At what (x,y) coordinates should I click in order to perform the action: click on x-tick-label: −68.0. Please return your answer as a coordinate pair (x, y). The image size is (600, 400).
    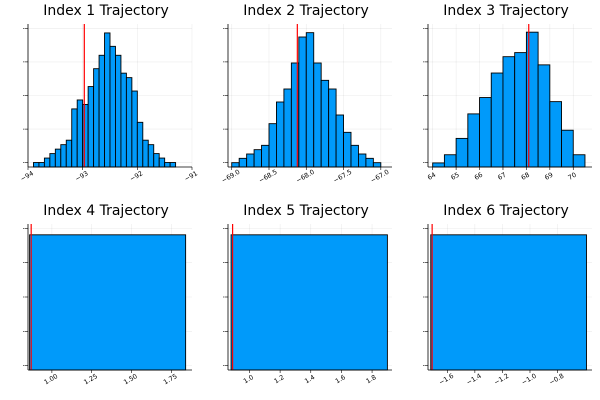
    Looking at the image, I should click on (305, 176).